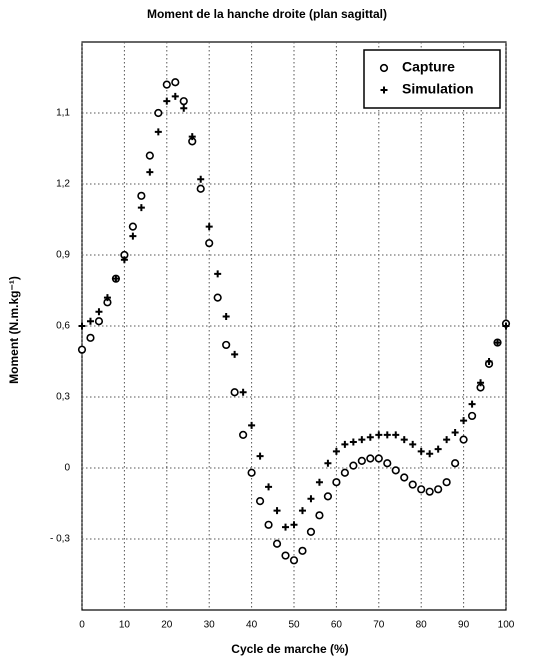  Describe the element at coordinates (464, 625) in the screenshot. I see `x-tick-label: 90` at that location.